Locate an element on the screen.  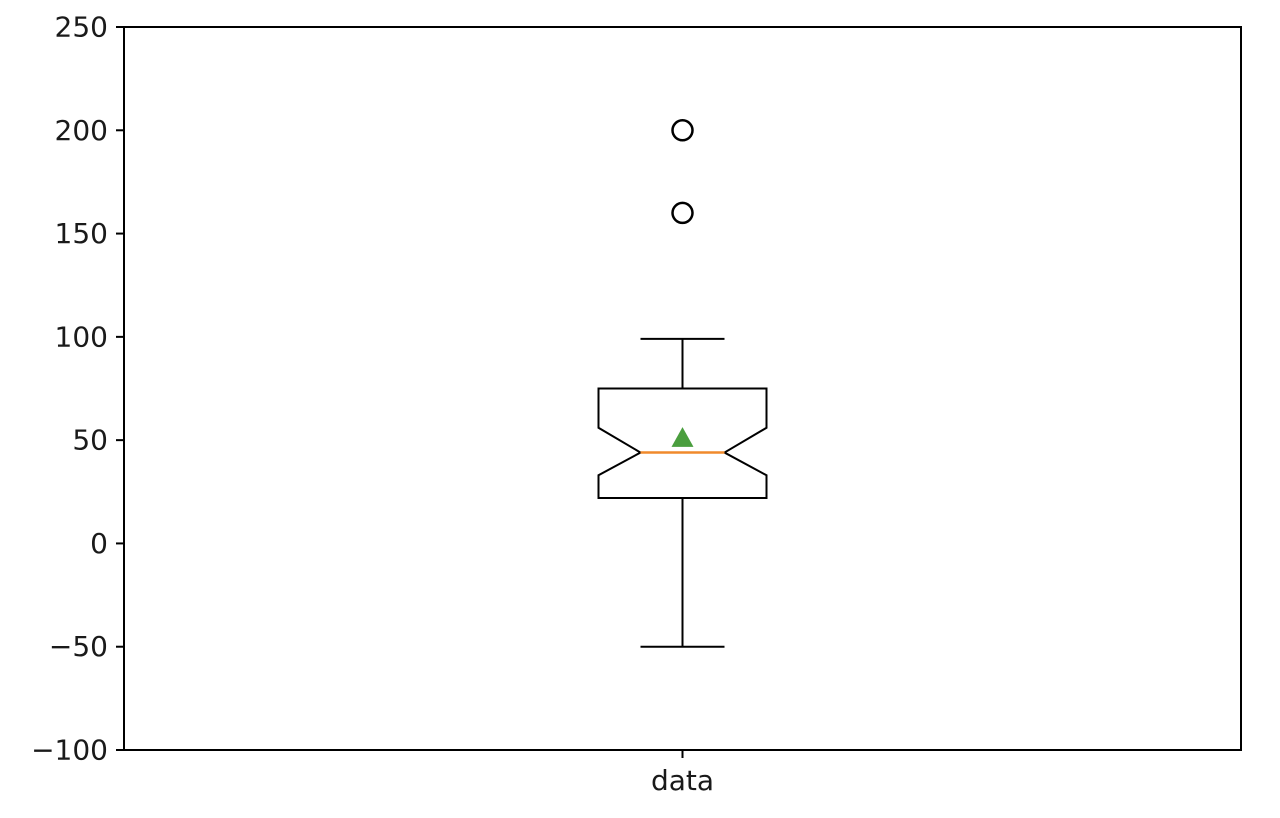
y-tick-label: −50 is located at coordinates (78, 646).